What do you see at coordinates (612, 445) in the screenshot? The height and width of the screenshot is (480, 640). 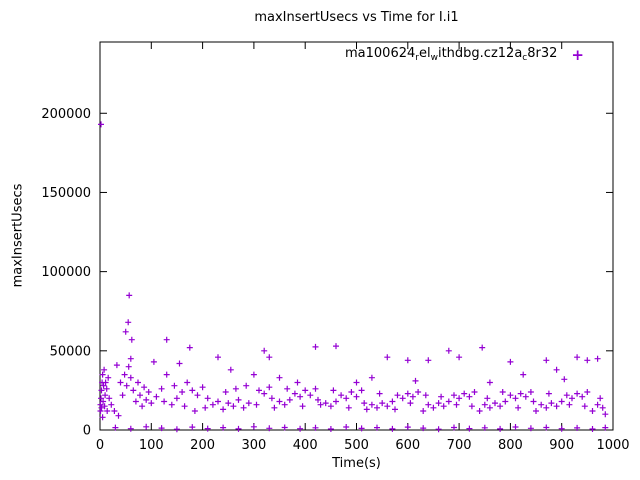 I see `svg-text: 1000` at bounding box center [612, 445].